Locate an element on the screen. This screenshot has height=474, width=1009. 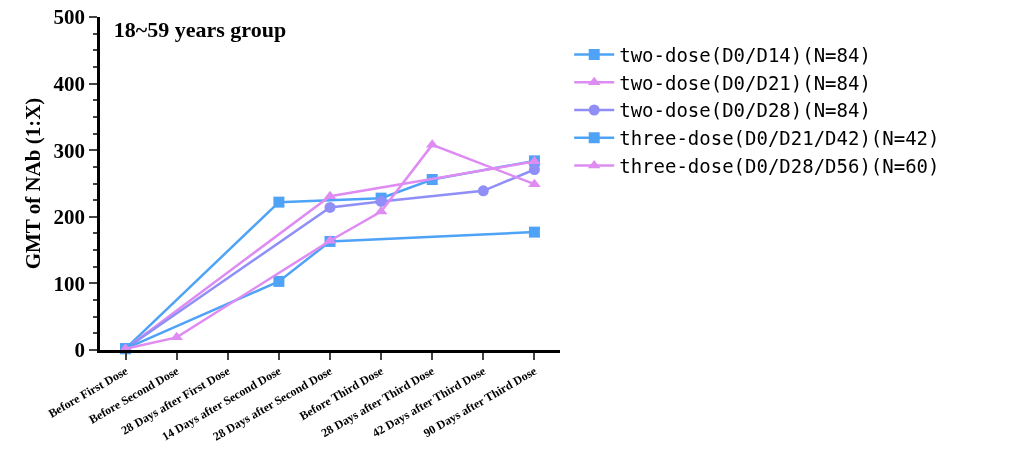
legend-label: three-dose(D0/D21/D42)(N=42) is located at coordinates (779, 138).